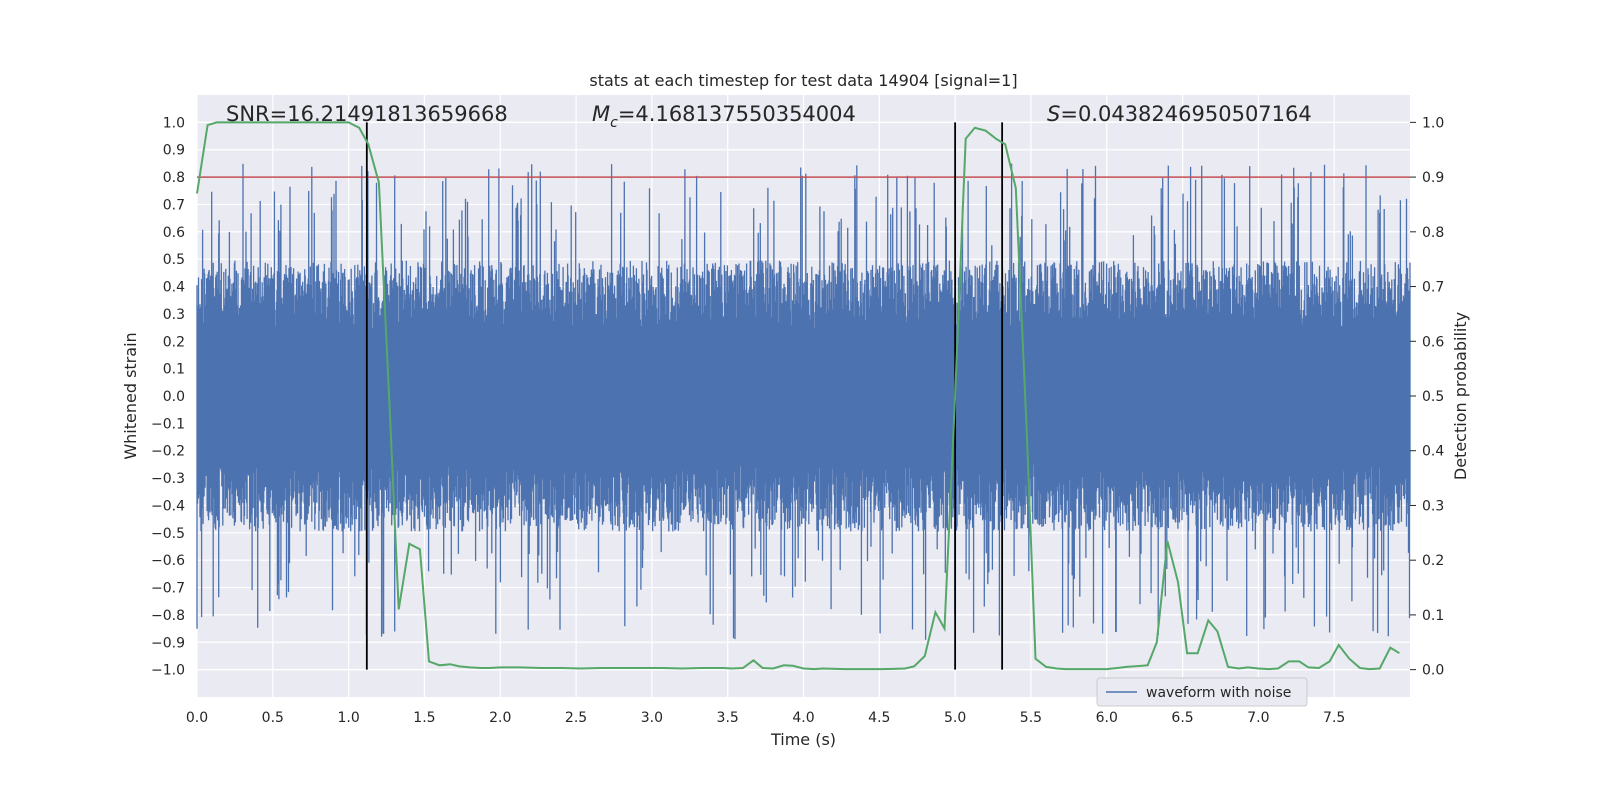 The height and width of the screenshot is (800, 1600). I want to click on s-annotation: S=0.0438246950507164, so click(1179, 114).